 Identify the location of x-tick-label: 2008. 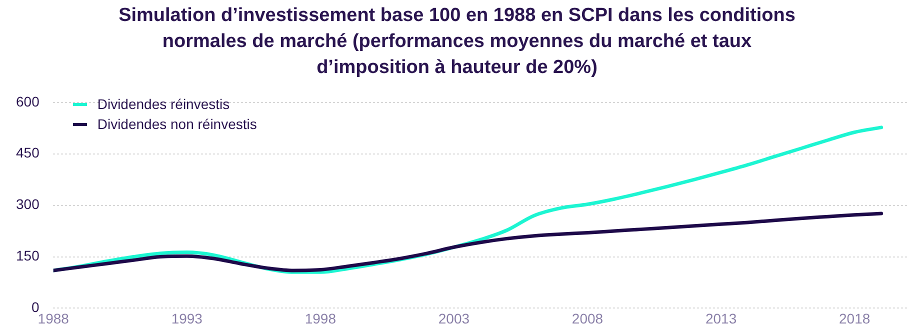
(588, 318).